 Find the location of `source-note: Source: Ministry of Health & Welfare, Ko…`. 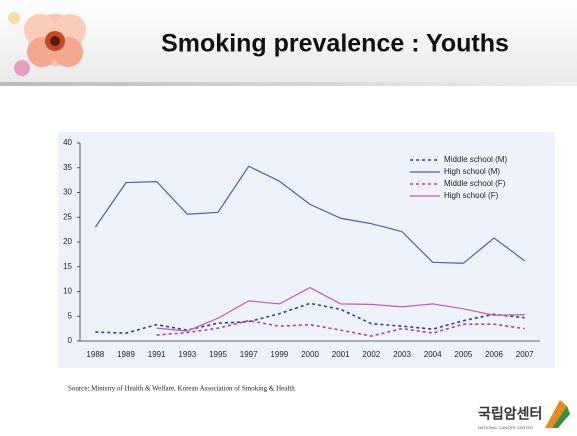

source-note: Source: Ministry of Health & Welfare, Ko… is located at coordinates (181, 389).